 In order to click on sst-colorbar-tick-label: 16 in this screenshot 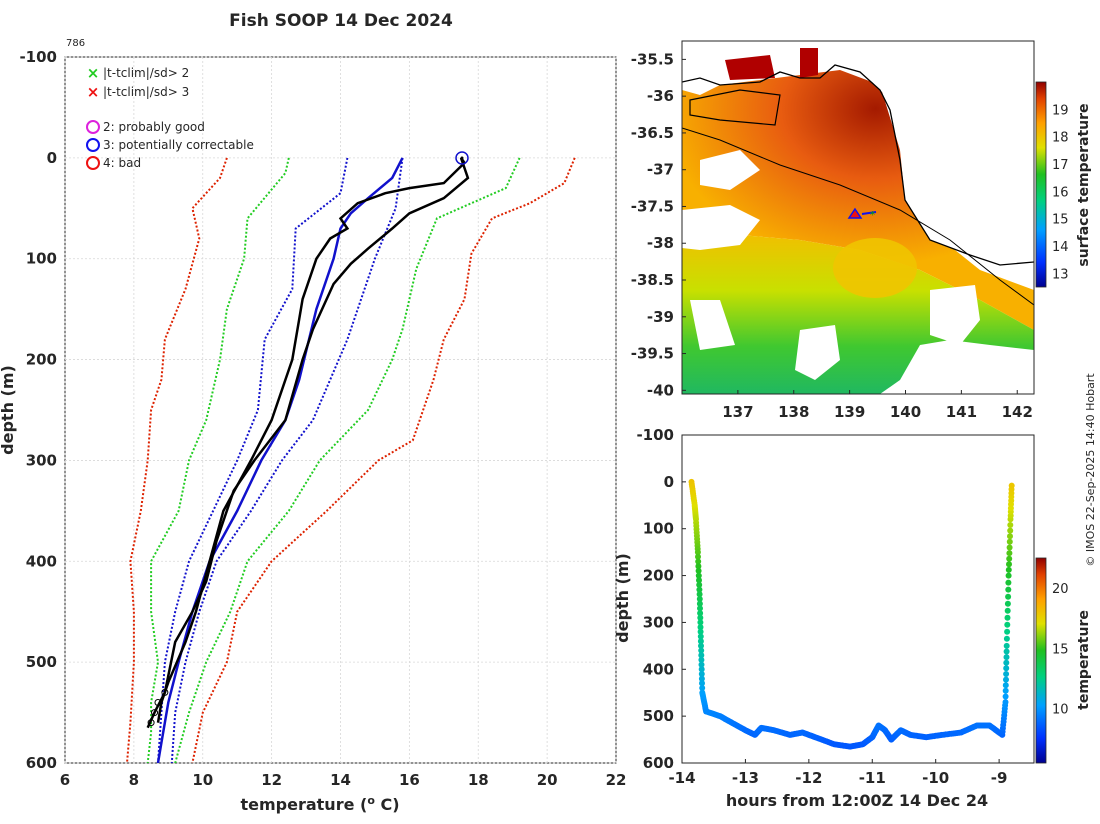, I will do `click(1060, 192)`.